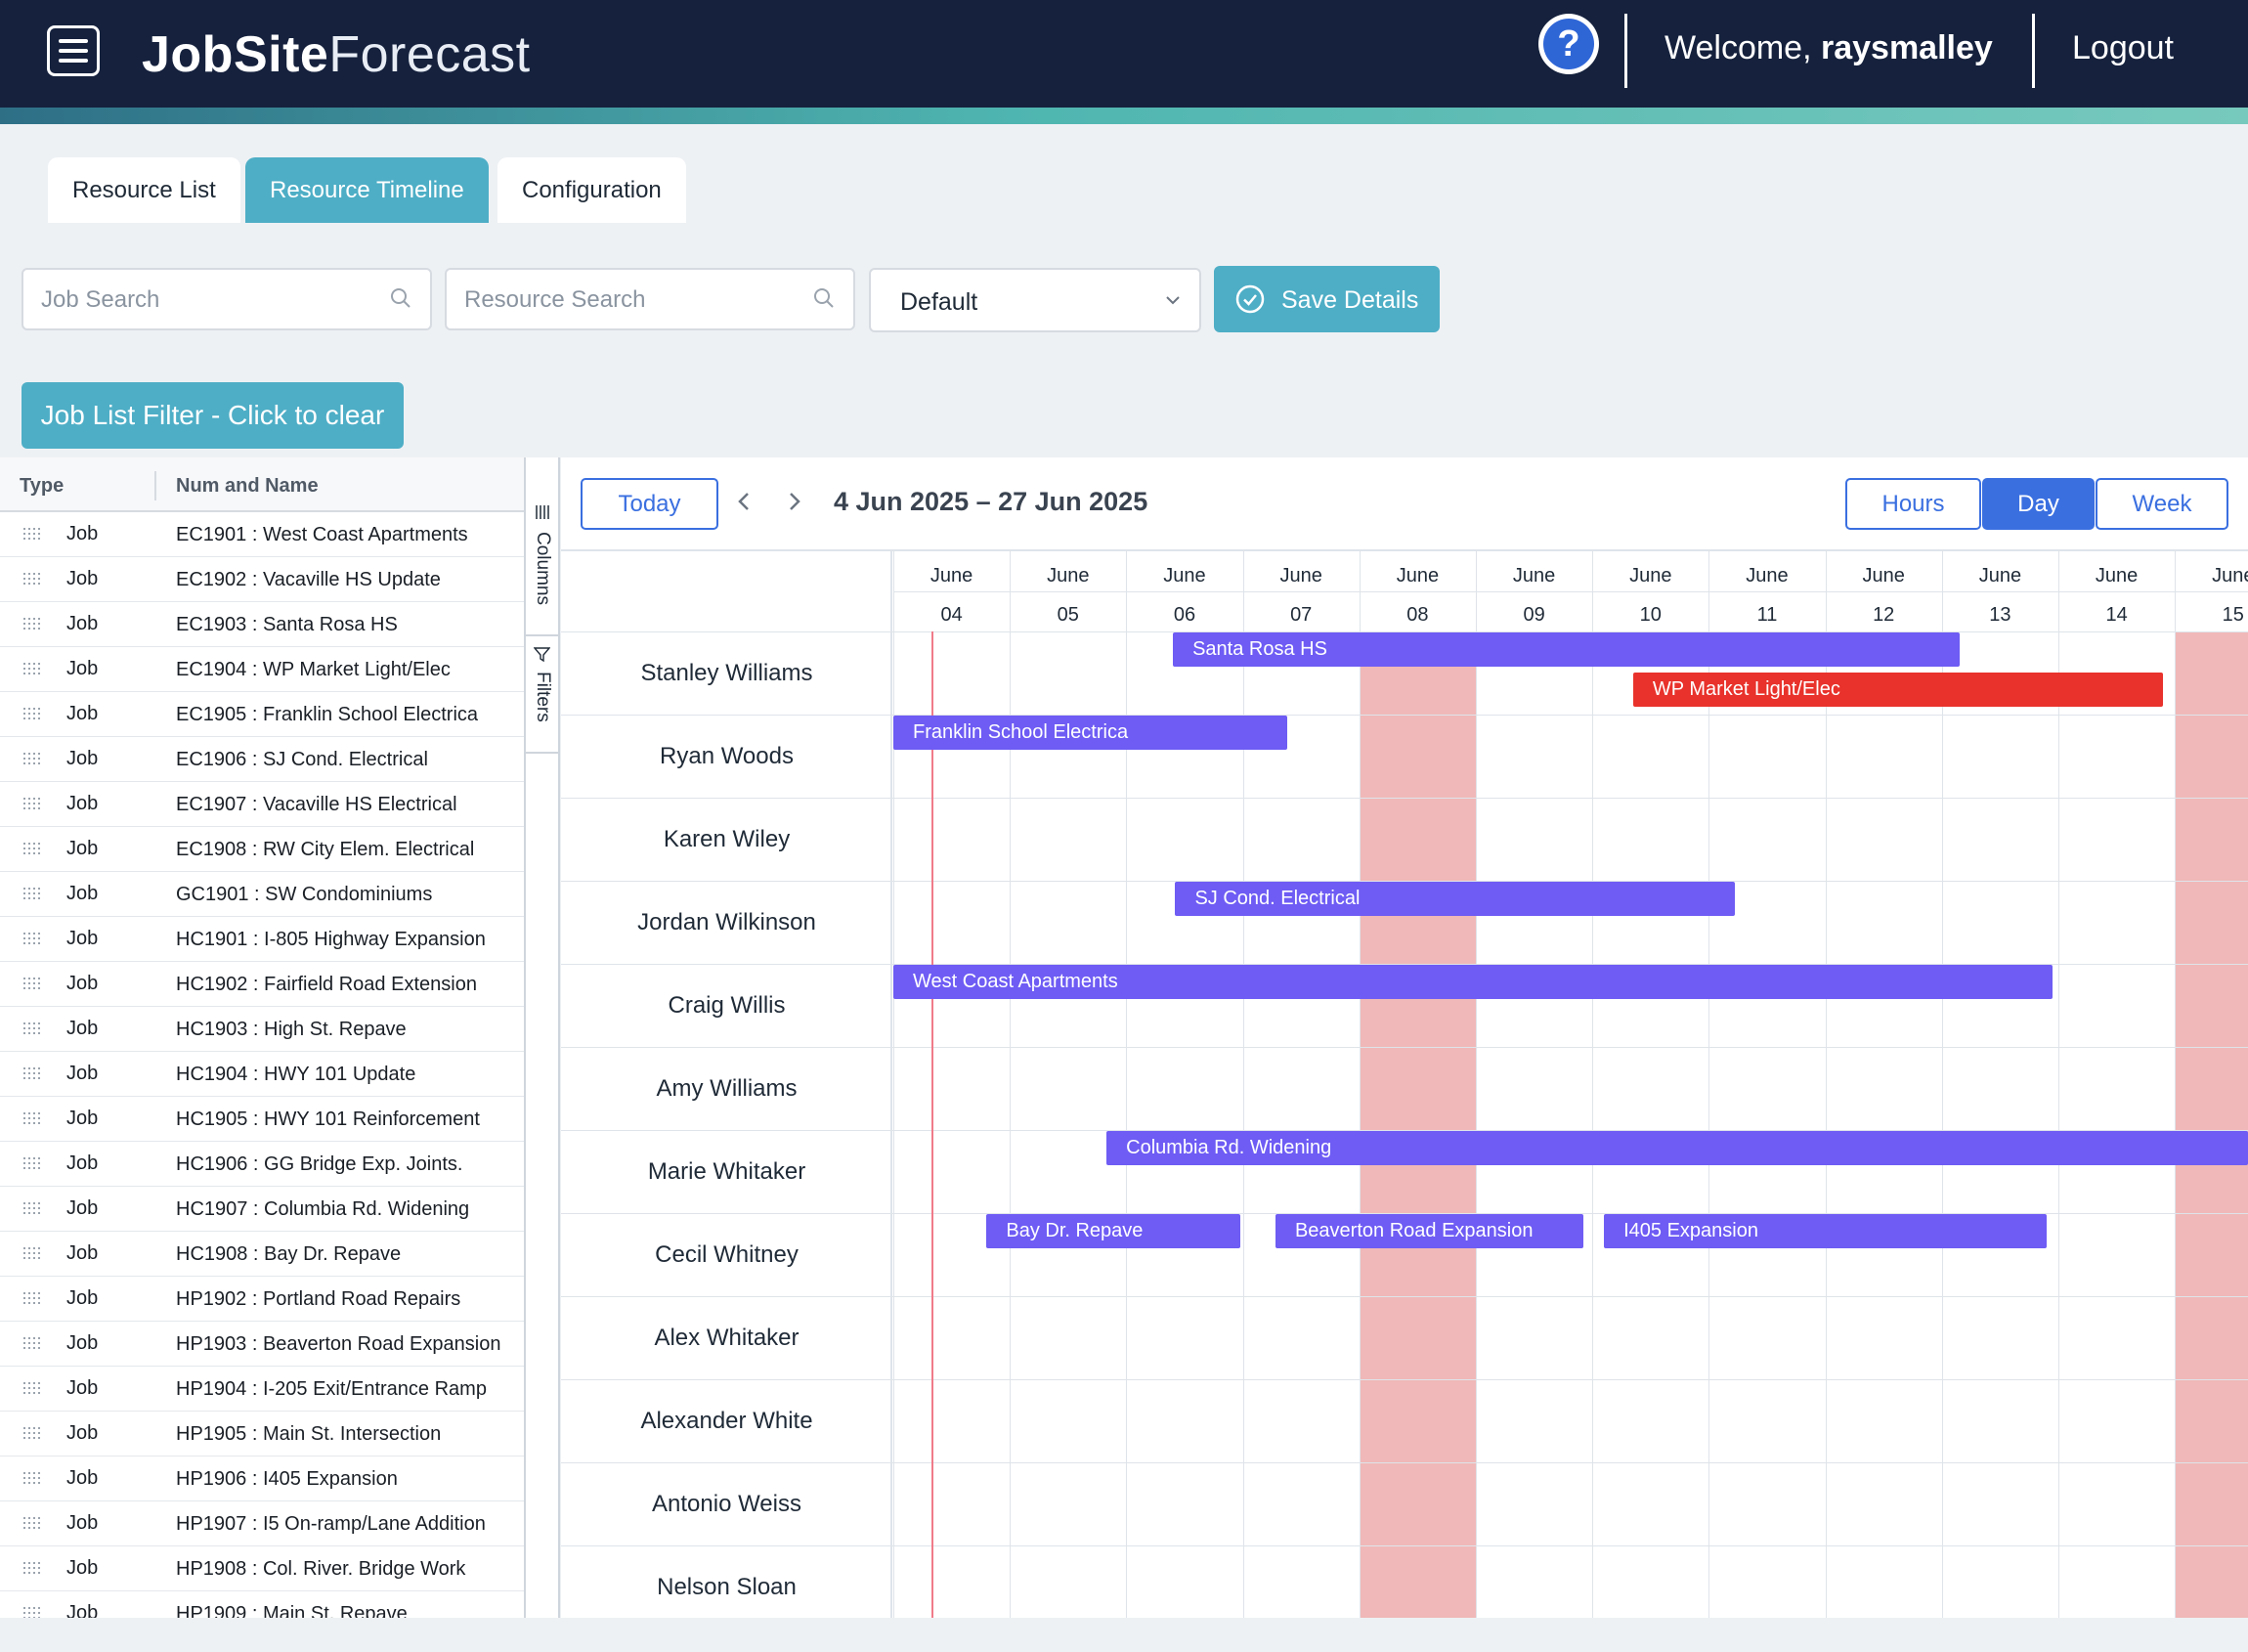  I want to click on resource-name: Alex Whitaker, so click(727, 1338).